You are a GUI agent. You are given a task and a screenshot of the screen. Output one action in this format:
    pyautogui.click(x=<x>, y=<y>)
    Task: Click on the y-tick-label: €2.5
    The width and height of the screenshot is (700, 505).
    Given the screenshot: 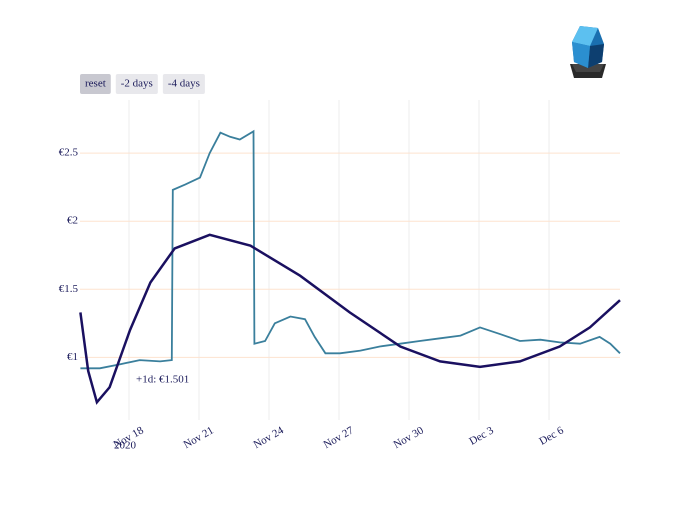 What is the action you would take?
    pyautogui.click(x=69, y=153)
    